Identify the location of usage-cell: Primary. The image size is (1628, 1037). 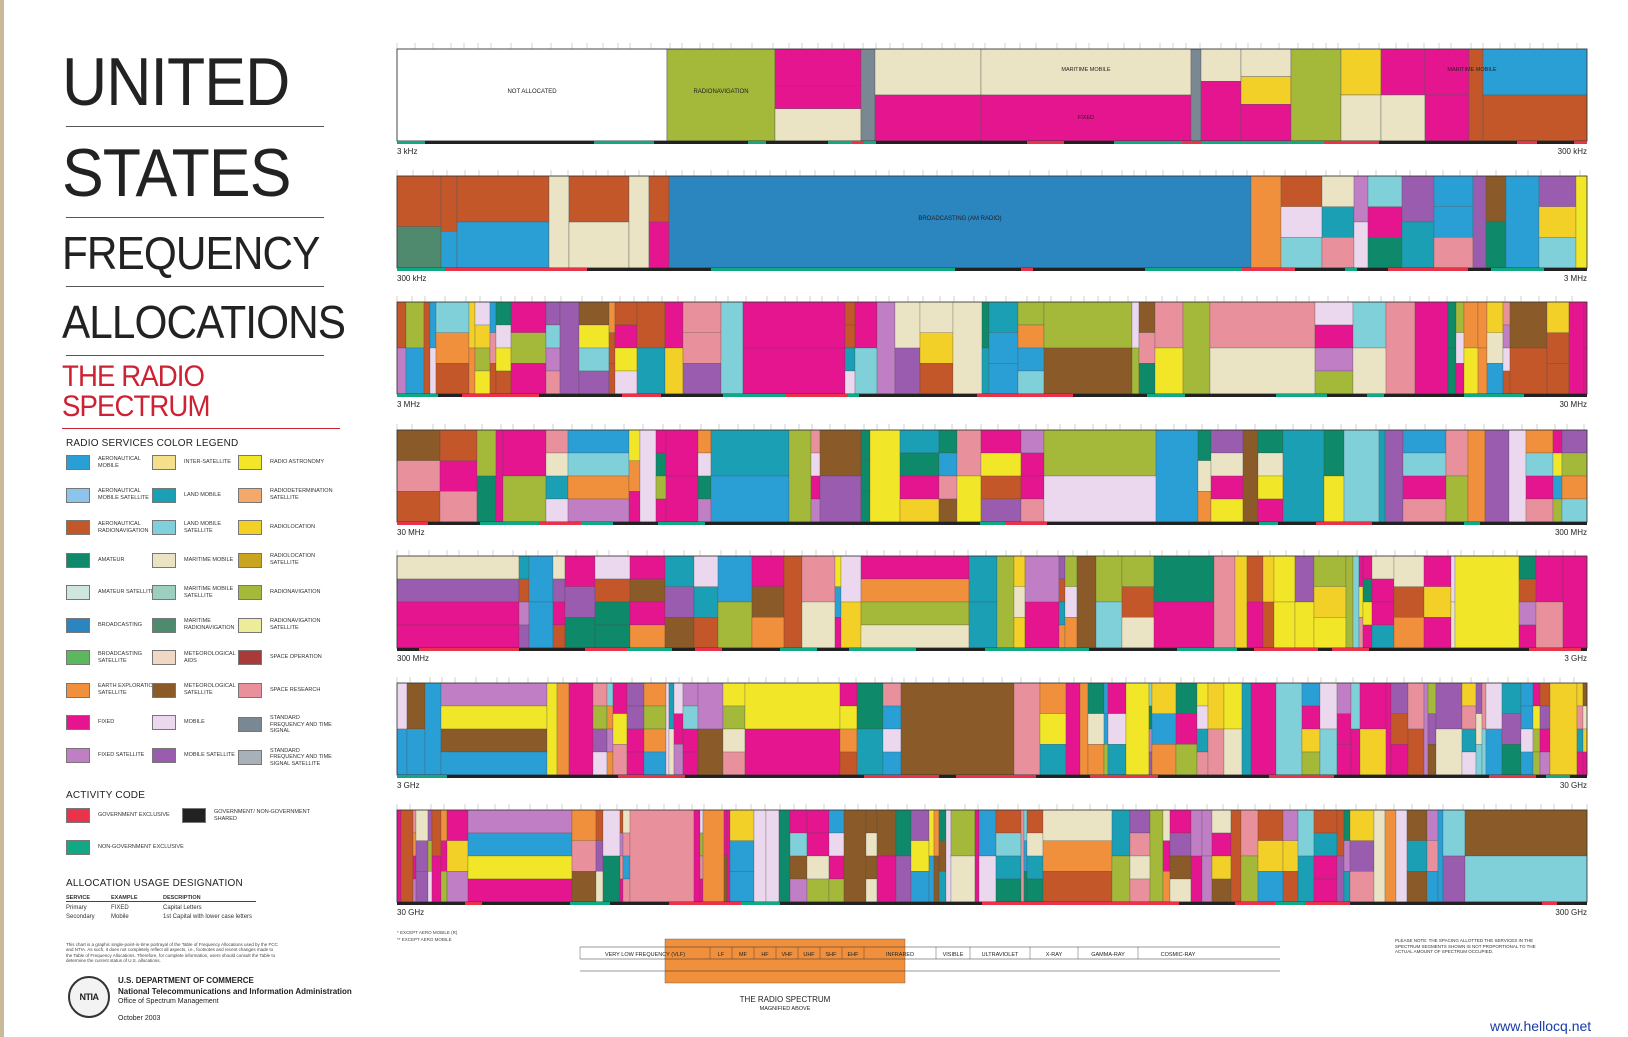
(76, 908).